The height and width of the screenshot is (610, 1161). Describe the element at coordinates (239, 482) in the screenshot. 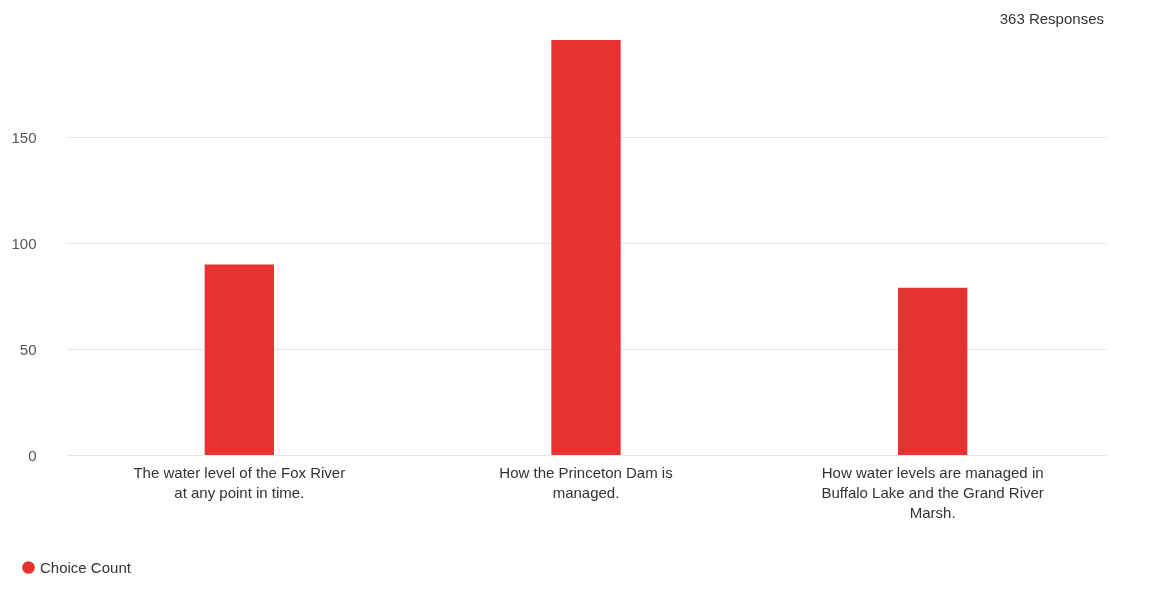

I see `x-tick-label: The water level of the Fox River at any point in time.` at that location.